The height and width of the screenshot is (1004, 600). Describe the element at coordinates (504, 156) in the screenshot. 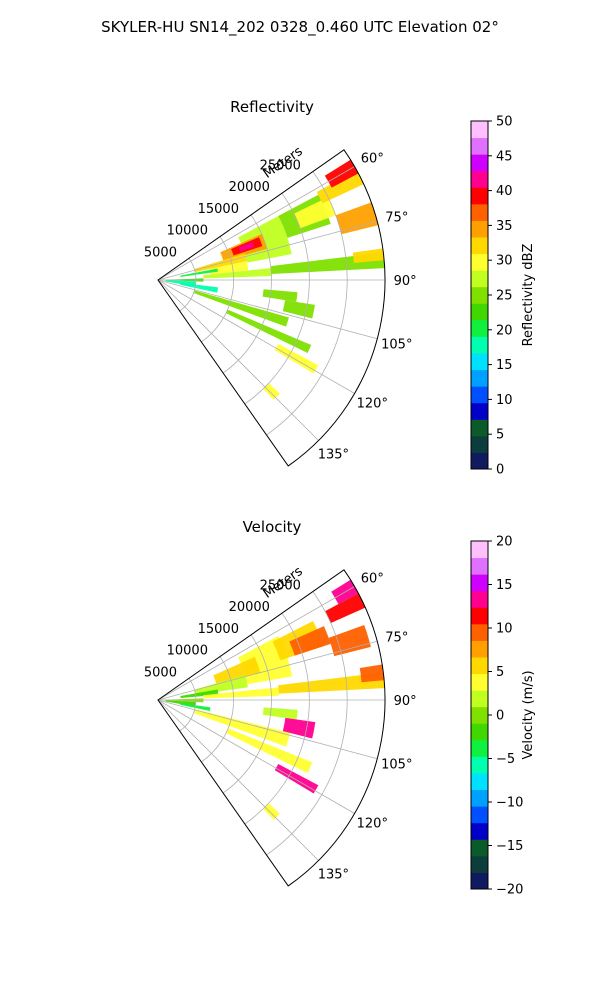

I see `colorbar-tick-label: 45` at that location.